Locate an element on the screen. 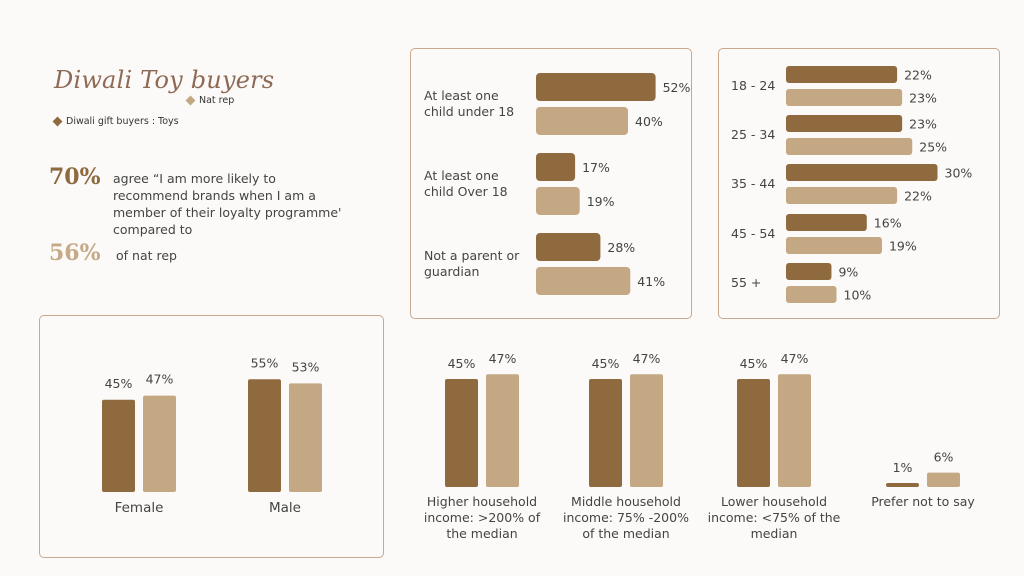  page-title: Diwali Toy buyers is located at coordinates (164, 80).